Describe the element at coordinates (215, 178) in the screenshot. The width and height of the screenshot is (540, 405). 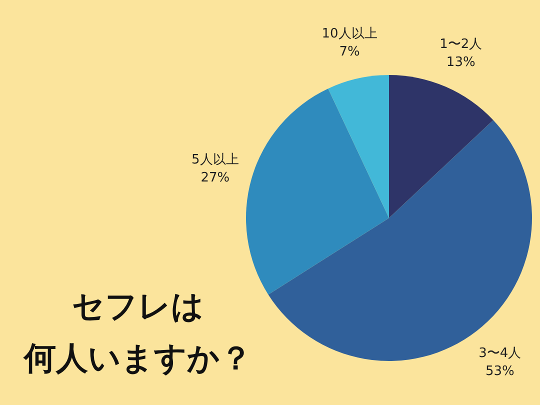
I see `data-label: 27%` at that location.